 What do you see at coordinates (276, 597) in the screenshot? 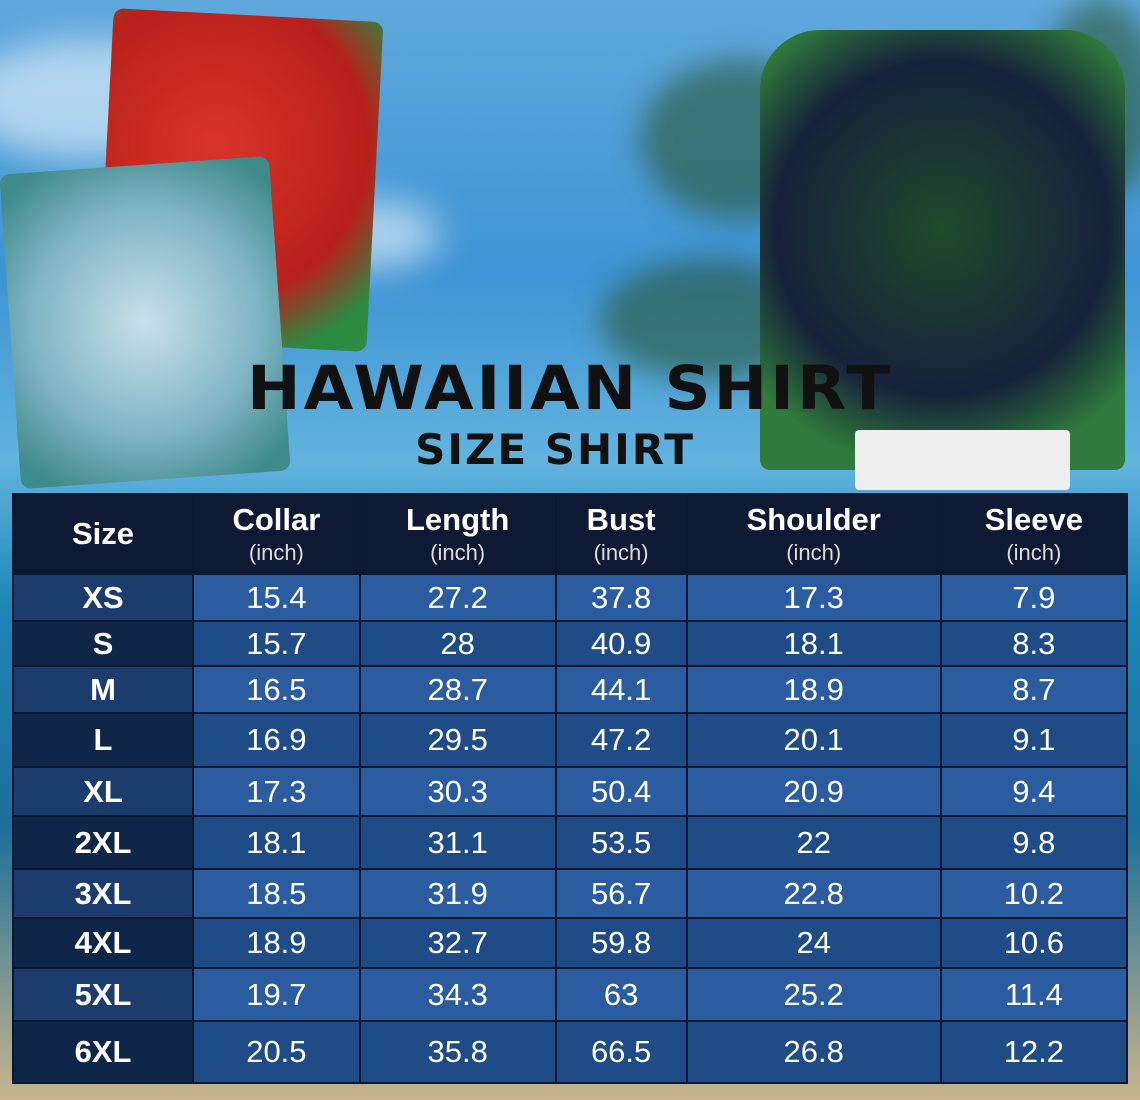
I see `measurement-cell: 15.4` at bounding box center [276, 597].